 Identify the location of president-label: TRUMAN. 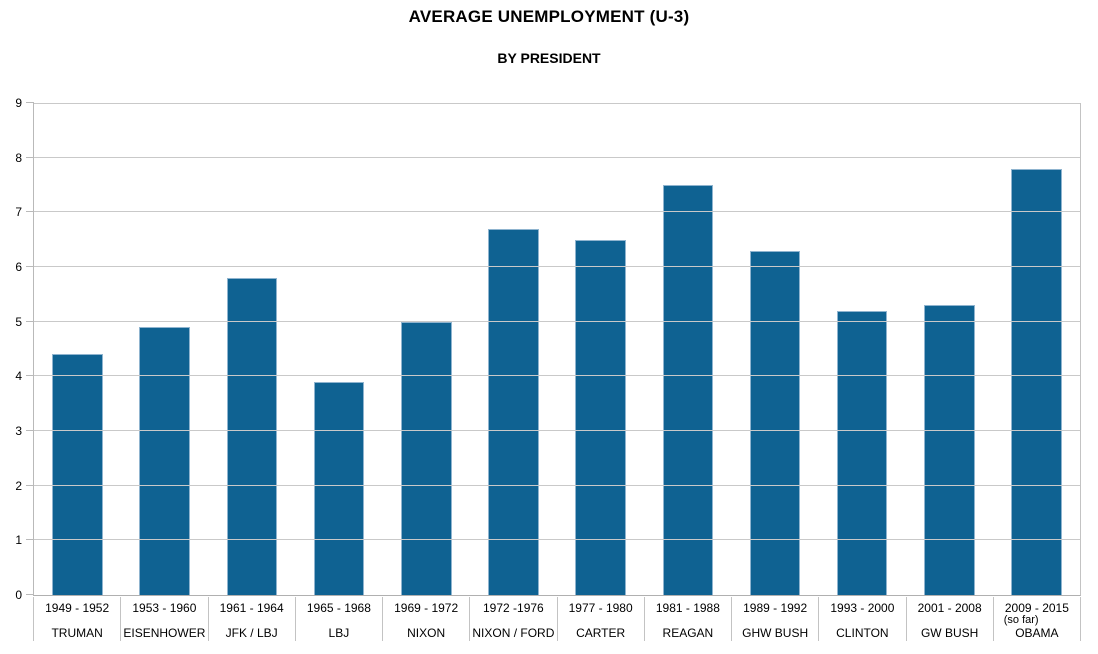
(77, 633).